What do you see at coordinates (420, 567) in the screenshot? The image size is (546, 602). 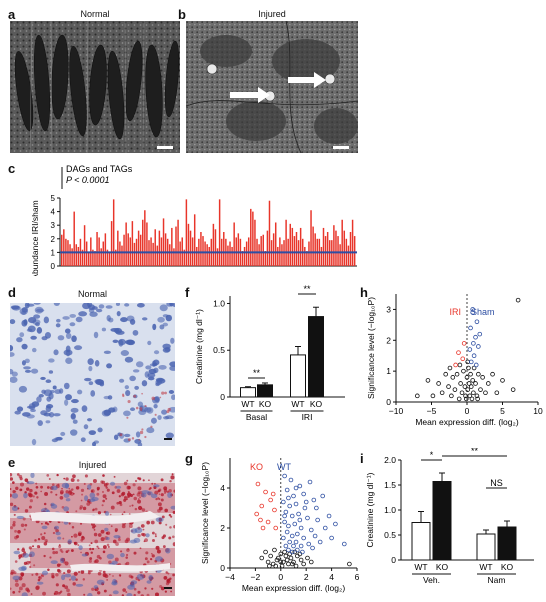 I see `category-label: WT` at bounding box center [420, 567].